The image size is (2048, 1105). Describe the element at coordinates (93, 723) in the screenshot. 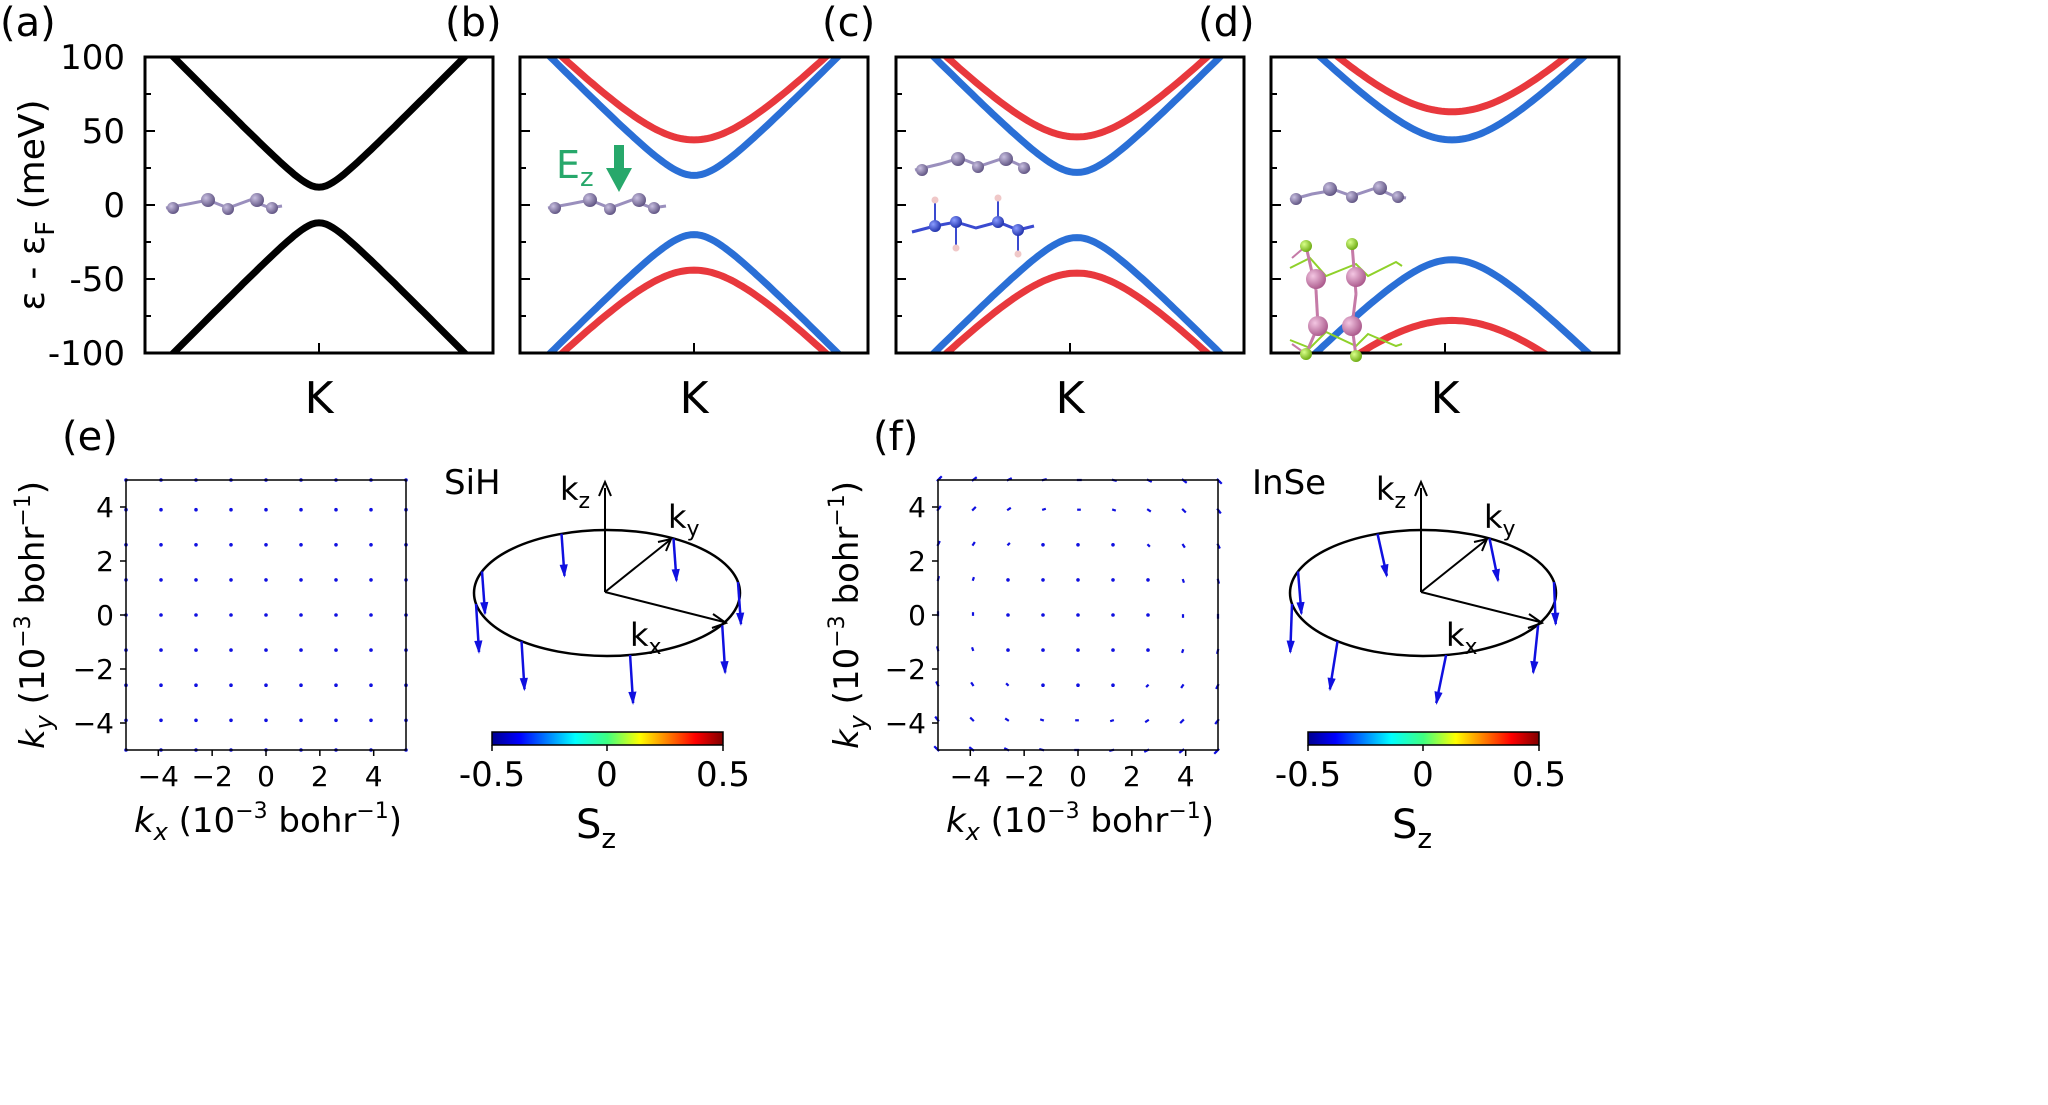

I see `y-tick-label: −4` at that location.